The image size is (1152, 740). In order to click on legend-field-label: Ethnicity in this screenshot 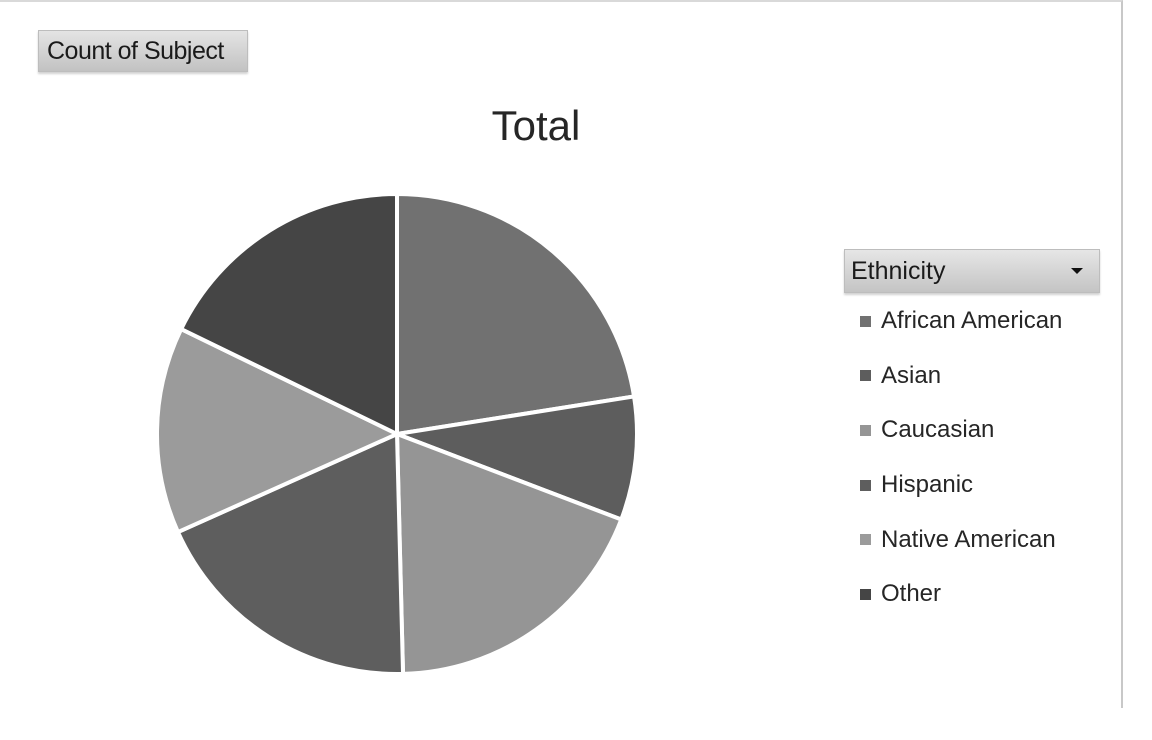, I will do `click(898, 271)`.